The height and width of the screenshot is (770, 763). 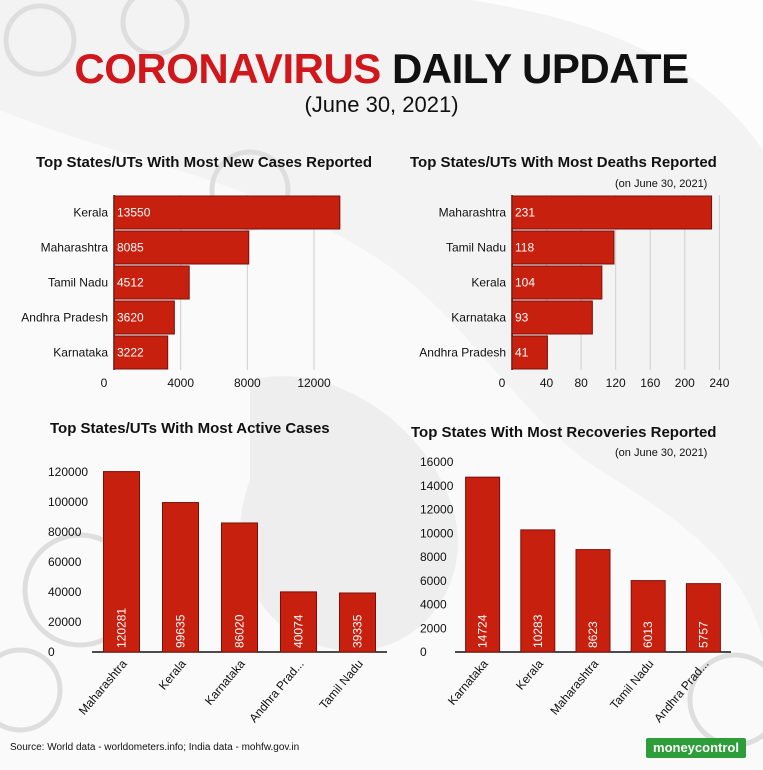 What do you see at coordinates (547, 383) in the screenshot?
I see `tick-label: 40` at bounding box center [547, 383].